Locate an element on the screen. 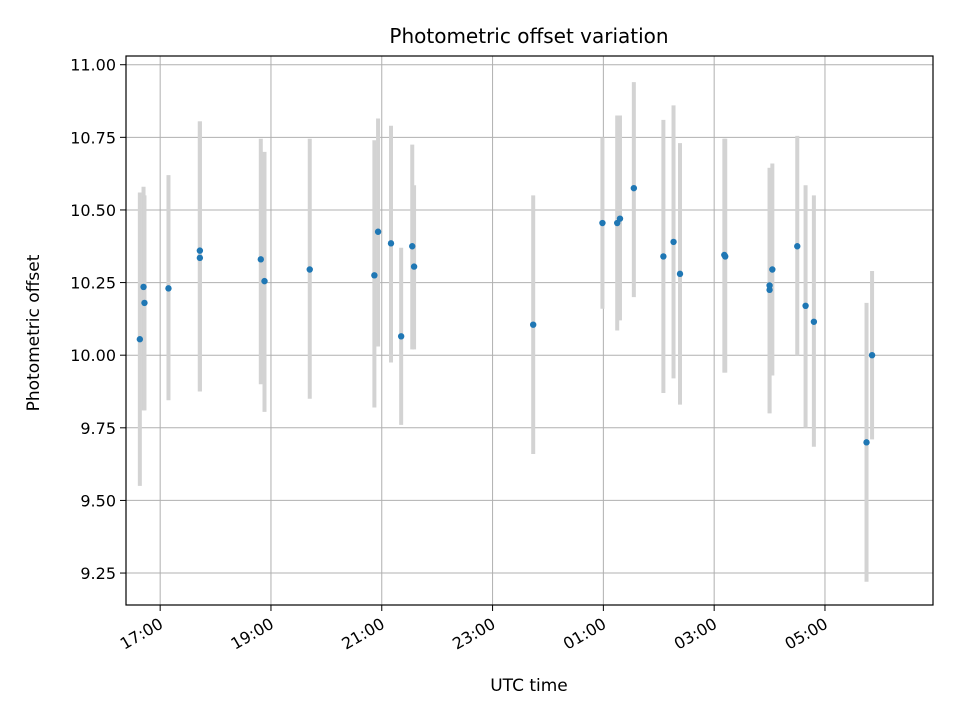 The width and height of the screenshot is (960, 720). y-tick-label: 10.75 is located at coordinates (93, 137).